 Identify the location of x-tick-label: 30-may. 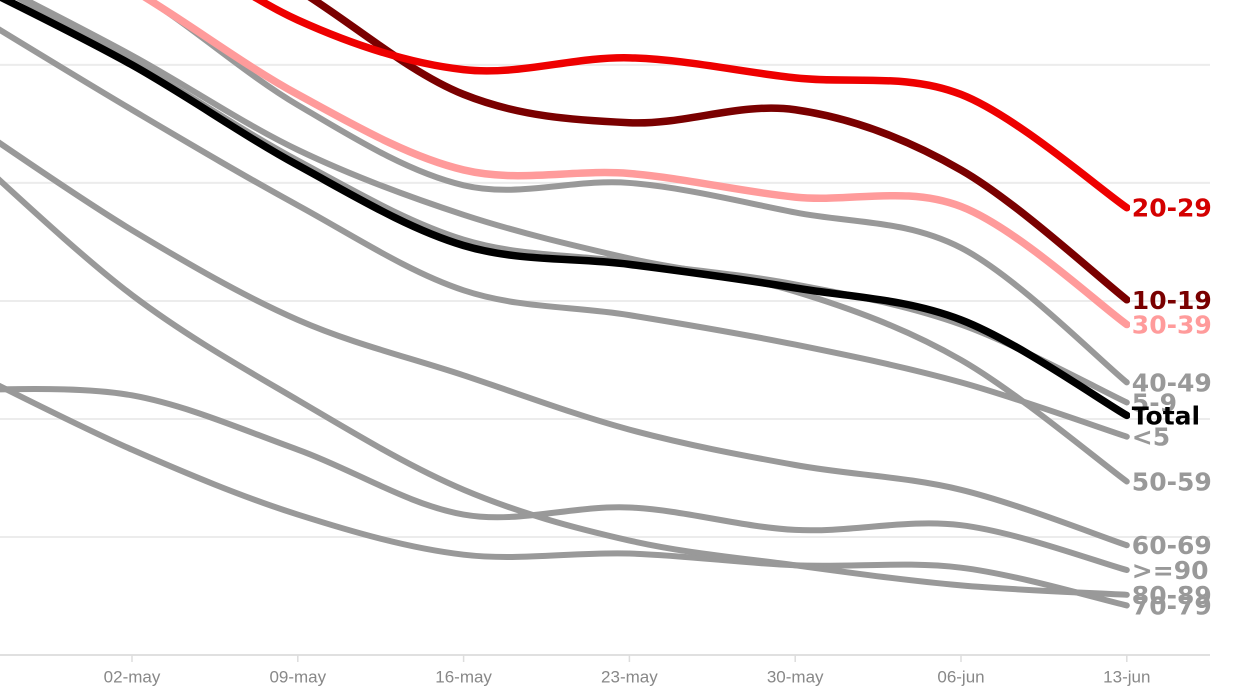
(795, 676).